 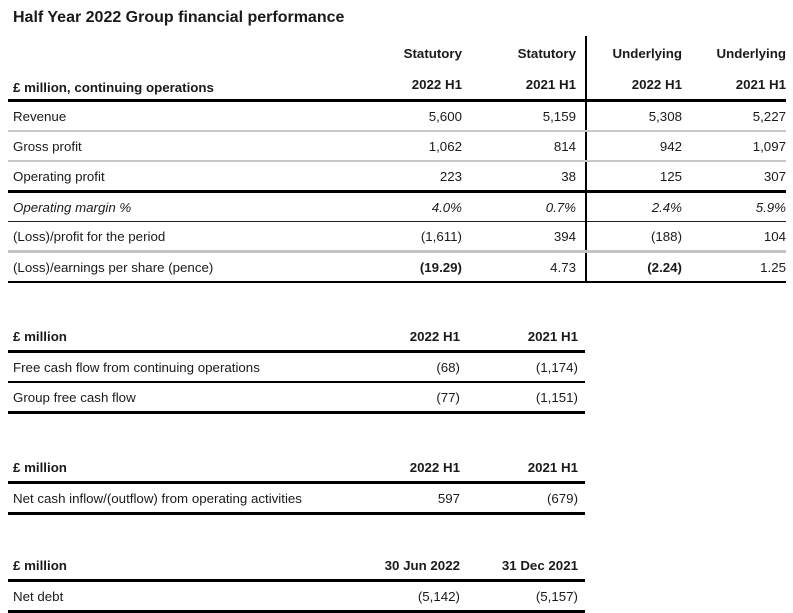 What do you see at coordinates (734, 206) in the screenshot?
I see `cell-value: 5.9%` at bounding box center [734, 206].